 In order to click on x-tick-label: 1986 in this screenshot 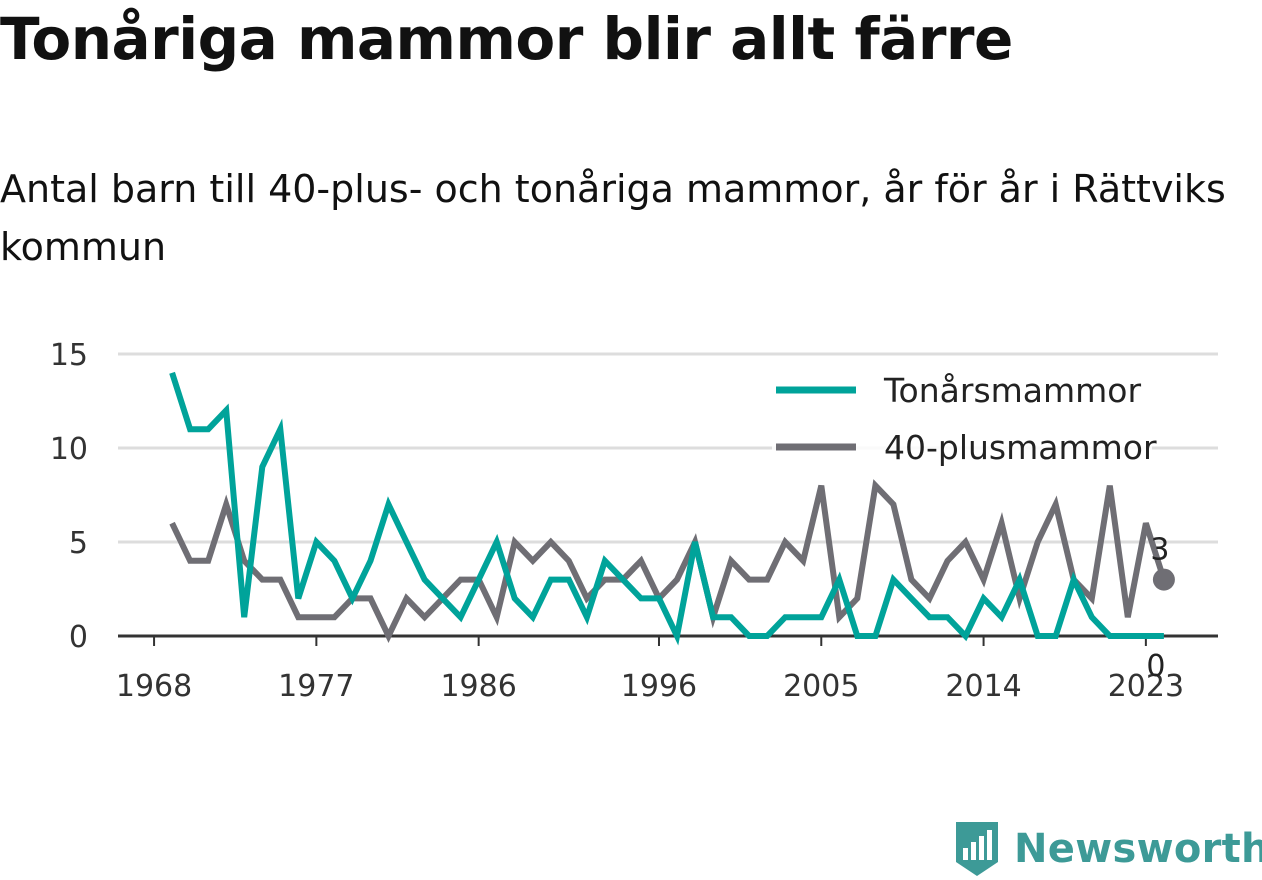, I will do `click(478, 686)`.